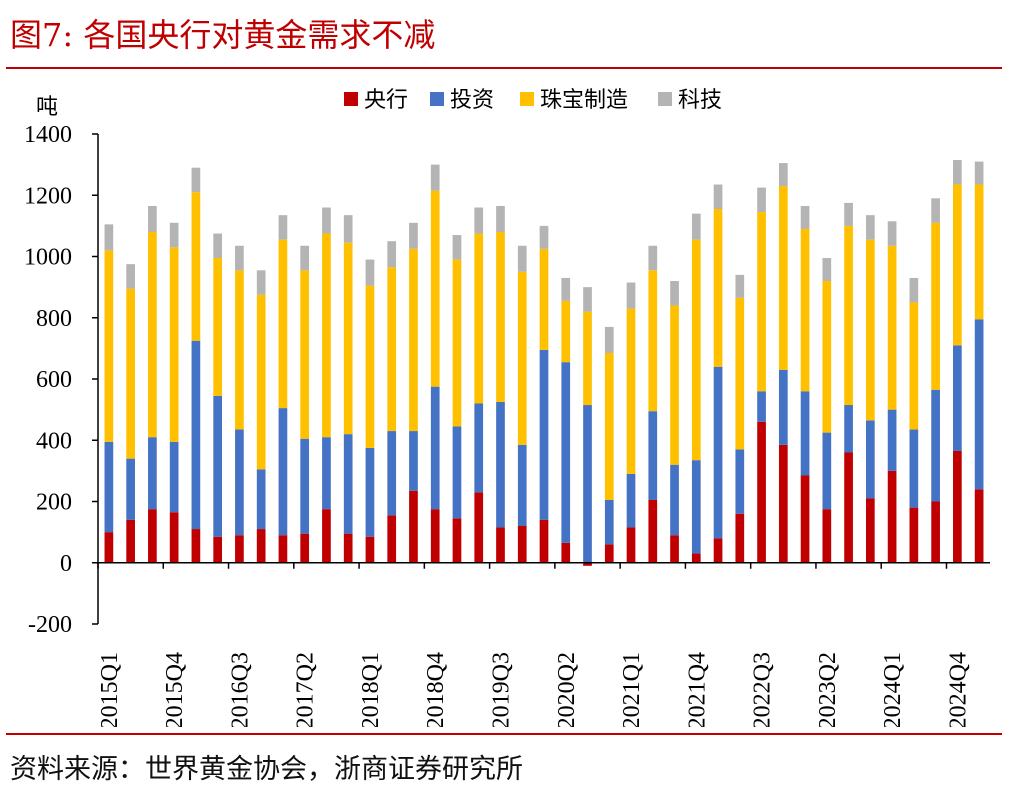  Describe the element at coordinates (348, 548) in the screenshot. I see `bar-segment-1-2017Q4` at that location.